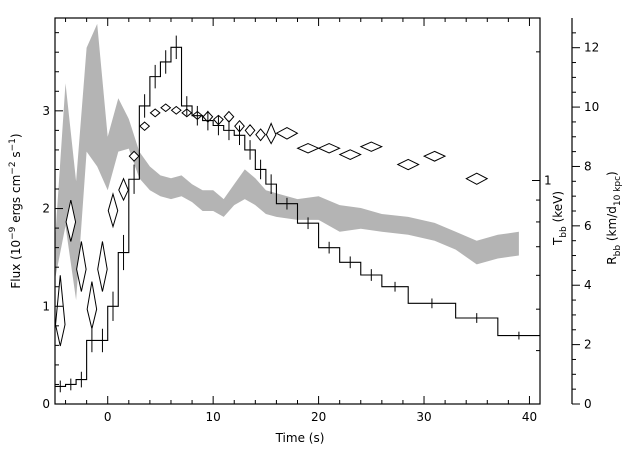  What do you see at coordinates (560, 218) in the screenshot?
I see `y-right-t-axis-label: Tbb (keV)` at bounding box center [560, 218].